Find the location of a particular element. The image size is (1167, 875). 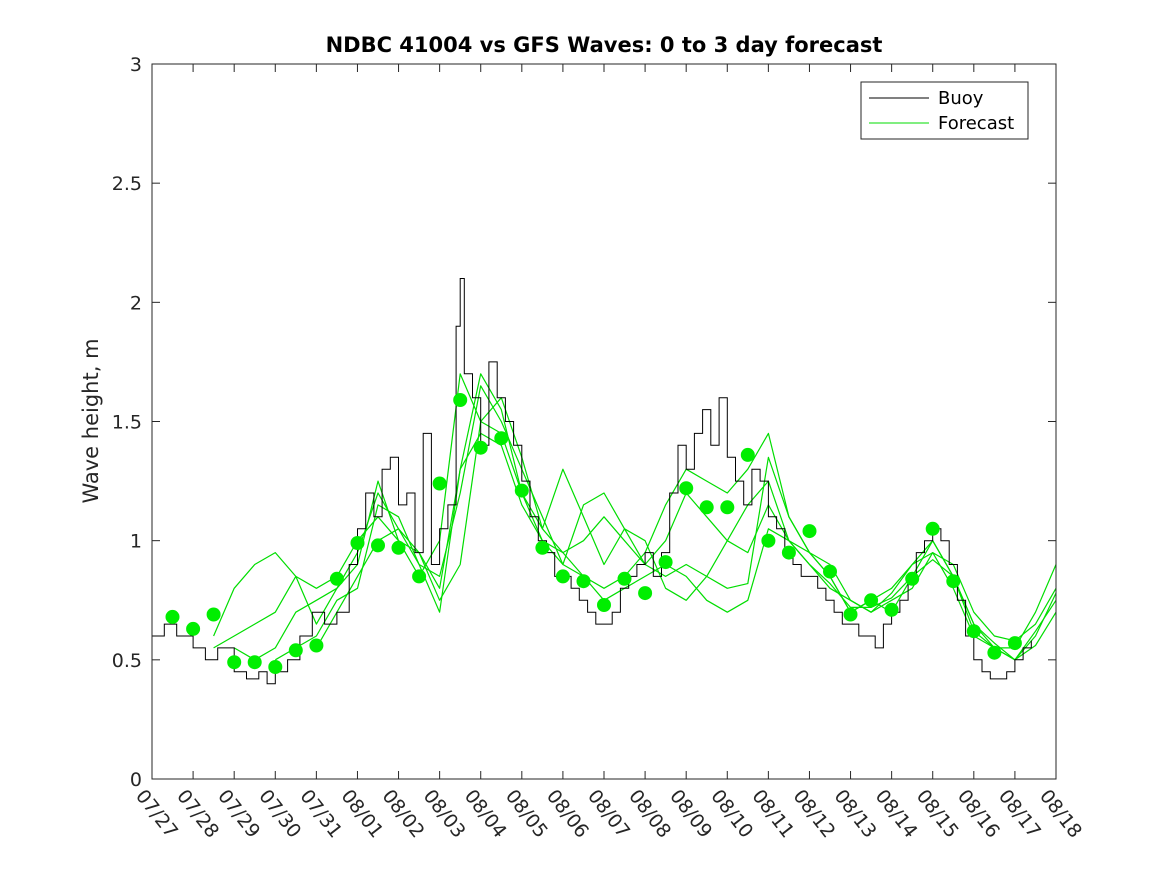

x-tick-label: 08/05 is located at coordinates (526, 814).